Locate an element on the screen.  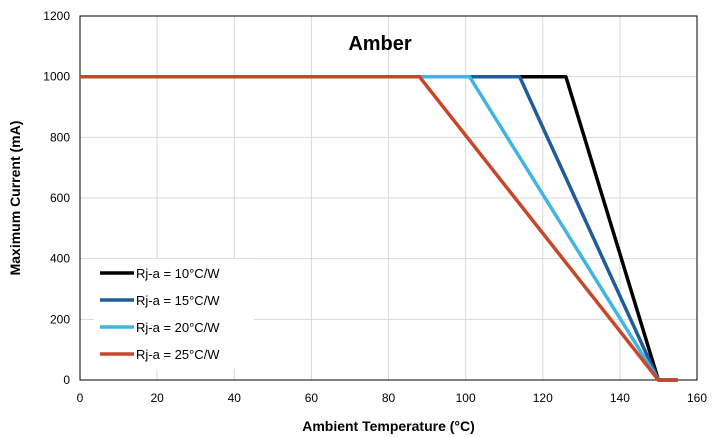
y-tick-labels: 0 200 400 600 800 1000 1200 is located at coordinates (56, 198).